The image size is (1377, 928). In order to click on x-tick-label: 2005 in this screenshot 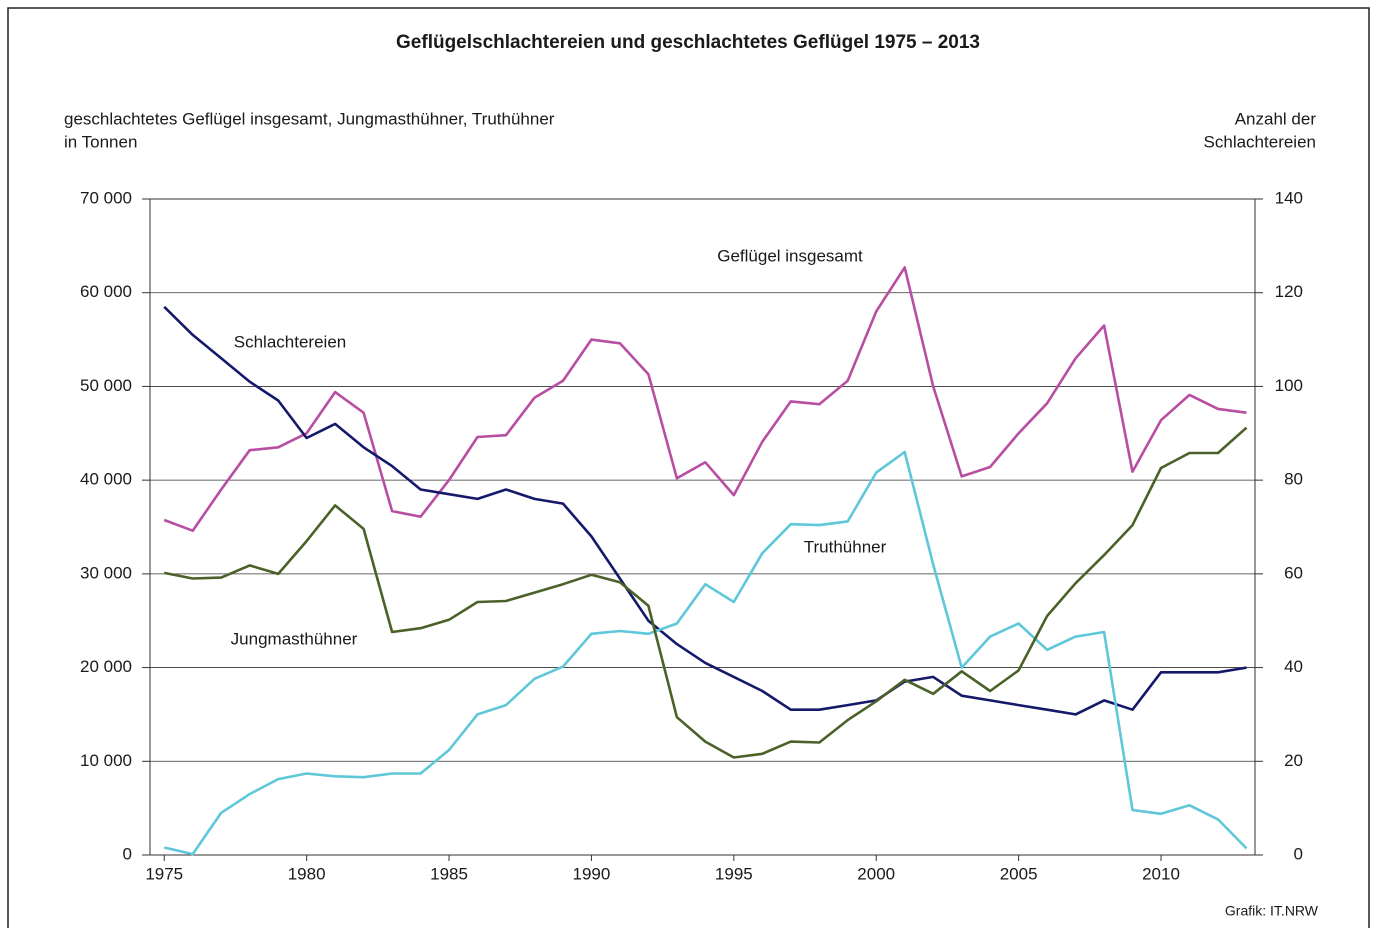, I will do `click(1019, 873)`.